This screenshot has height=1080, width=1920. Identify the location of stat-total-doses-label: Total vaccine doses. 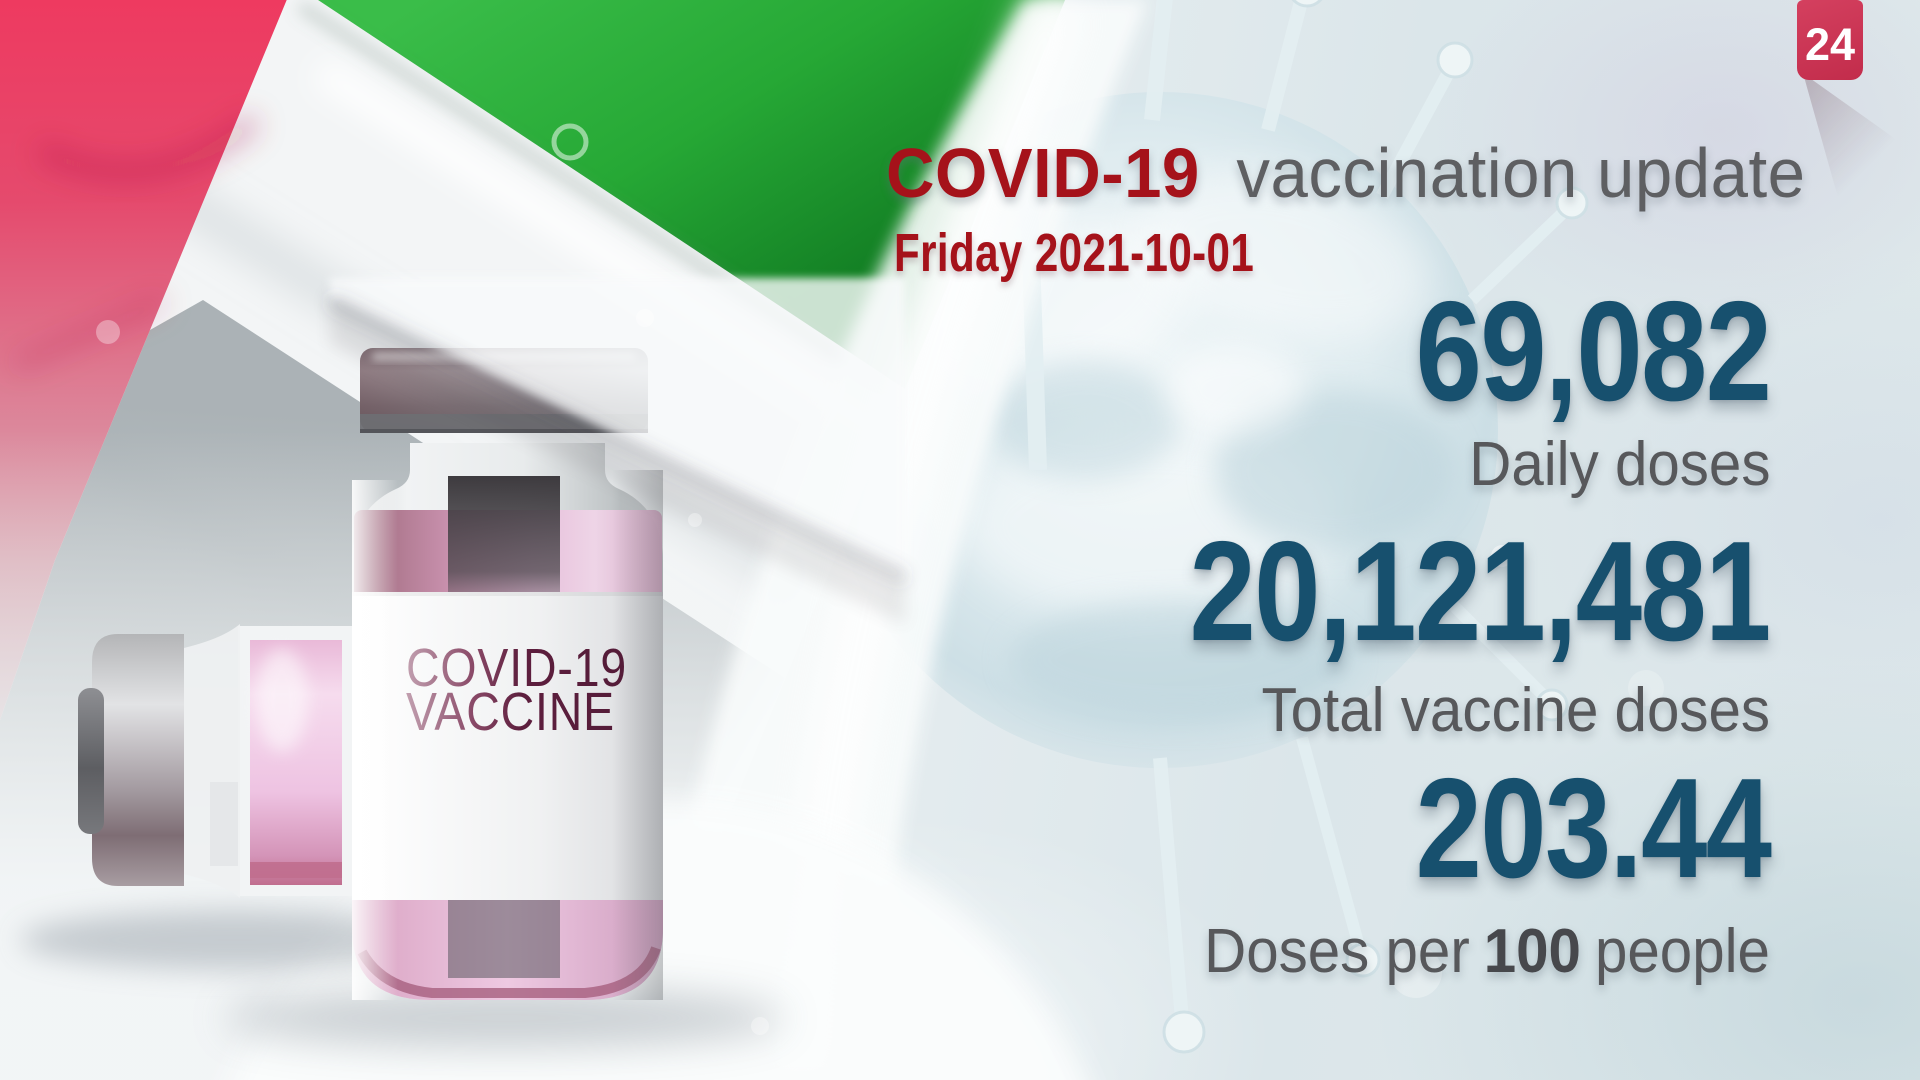
(1515, 710).